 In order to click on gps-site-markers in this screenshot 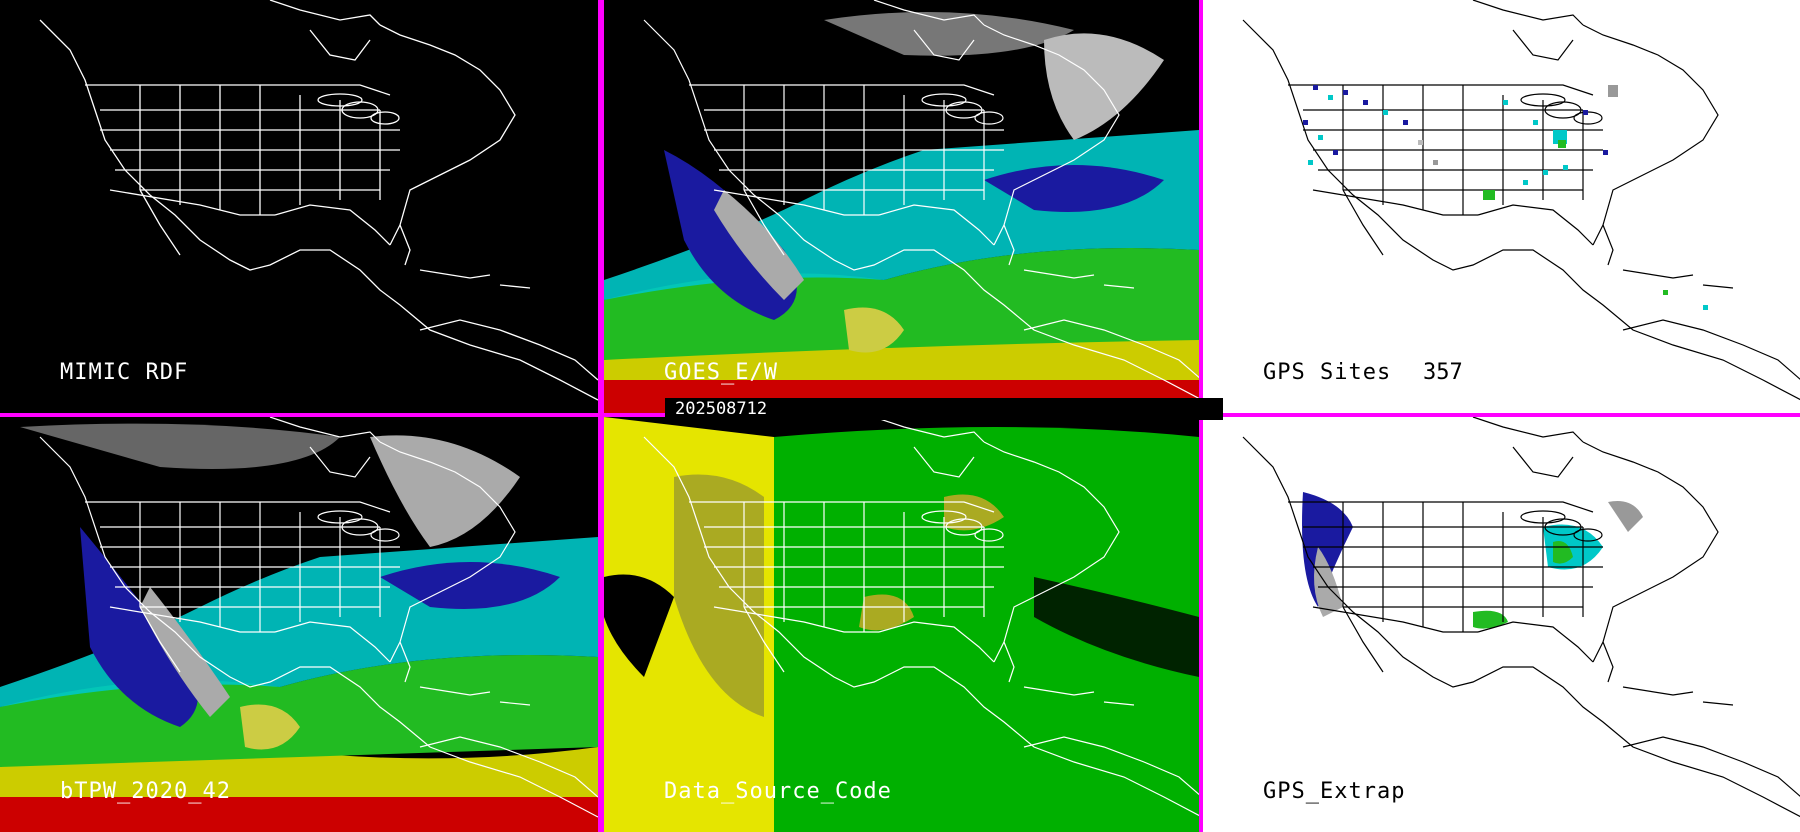, I will do `click(1505, 197)`.